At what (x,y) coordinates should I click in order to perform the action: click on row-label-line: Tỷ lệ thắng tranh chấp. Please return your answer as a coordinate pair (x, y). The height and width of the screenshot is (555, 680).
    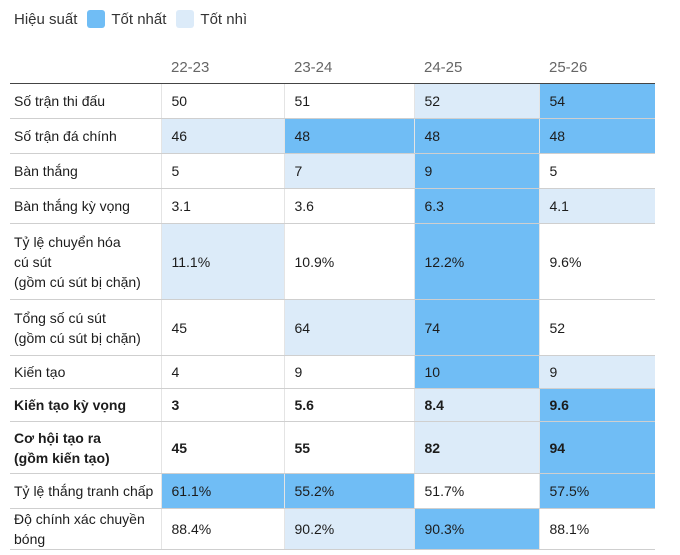
    Looking at the image, I should click on (84, 491).